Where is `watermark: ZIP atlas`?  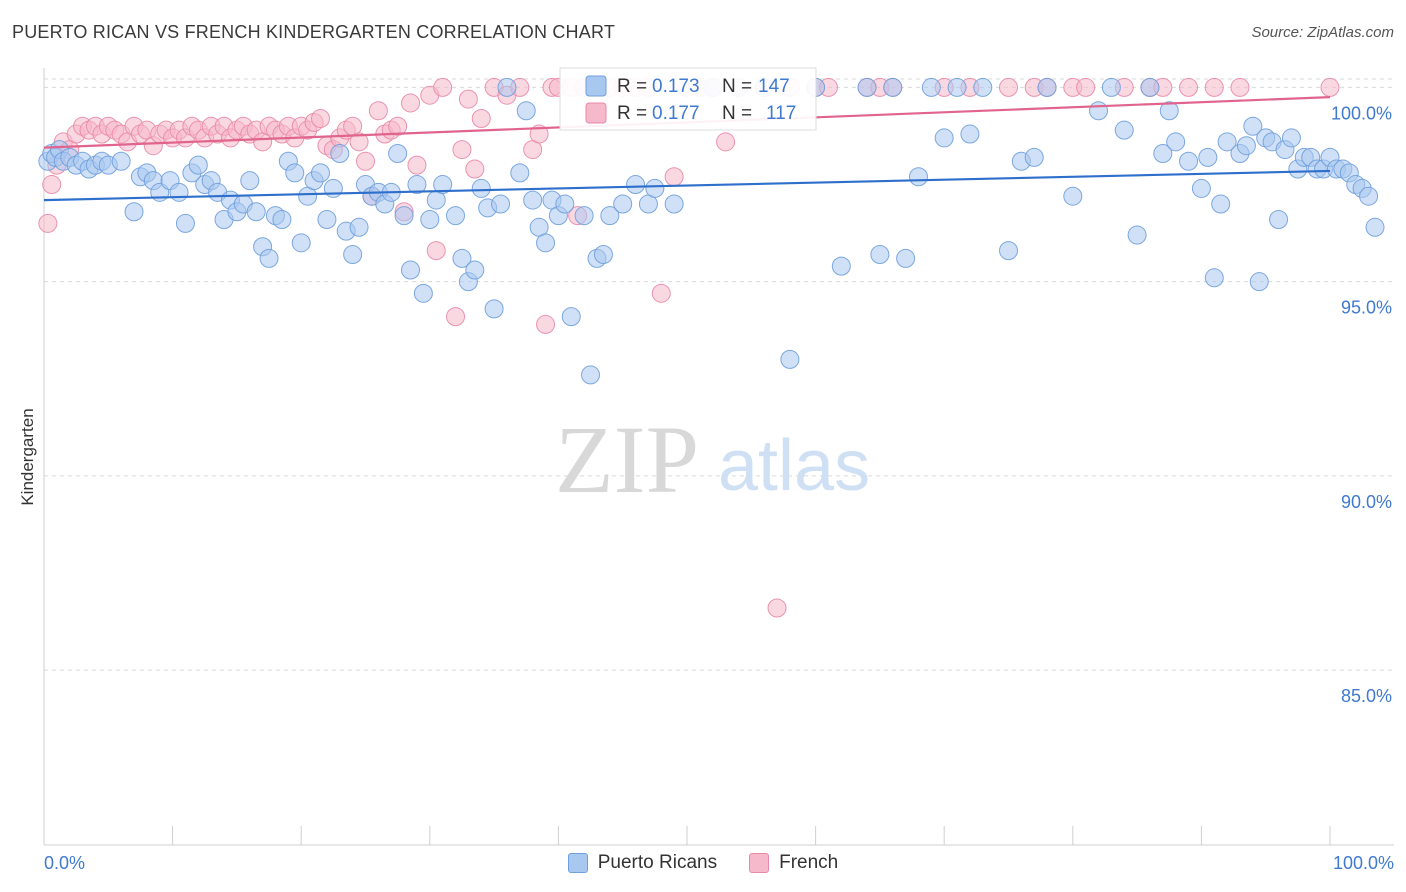 watermark: ZIP atlas is located at coordinates (712, 459).